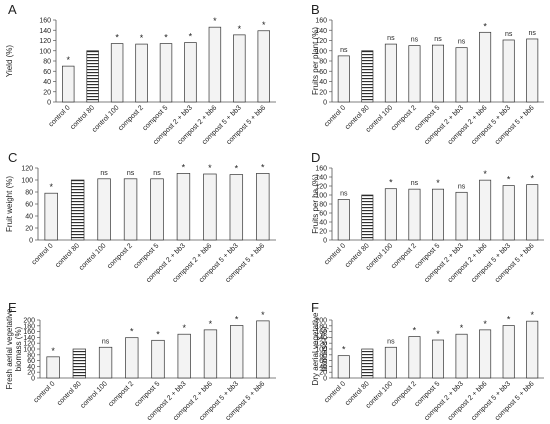  What do you see at coordinates (12, 157) in the screenshot?
I see `panel-letter: C` at bounding box center [12, 157].